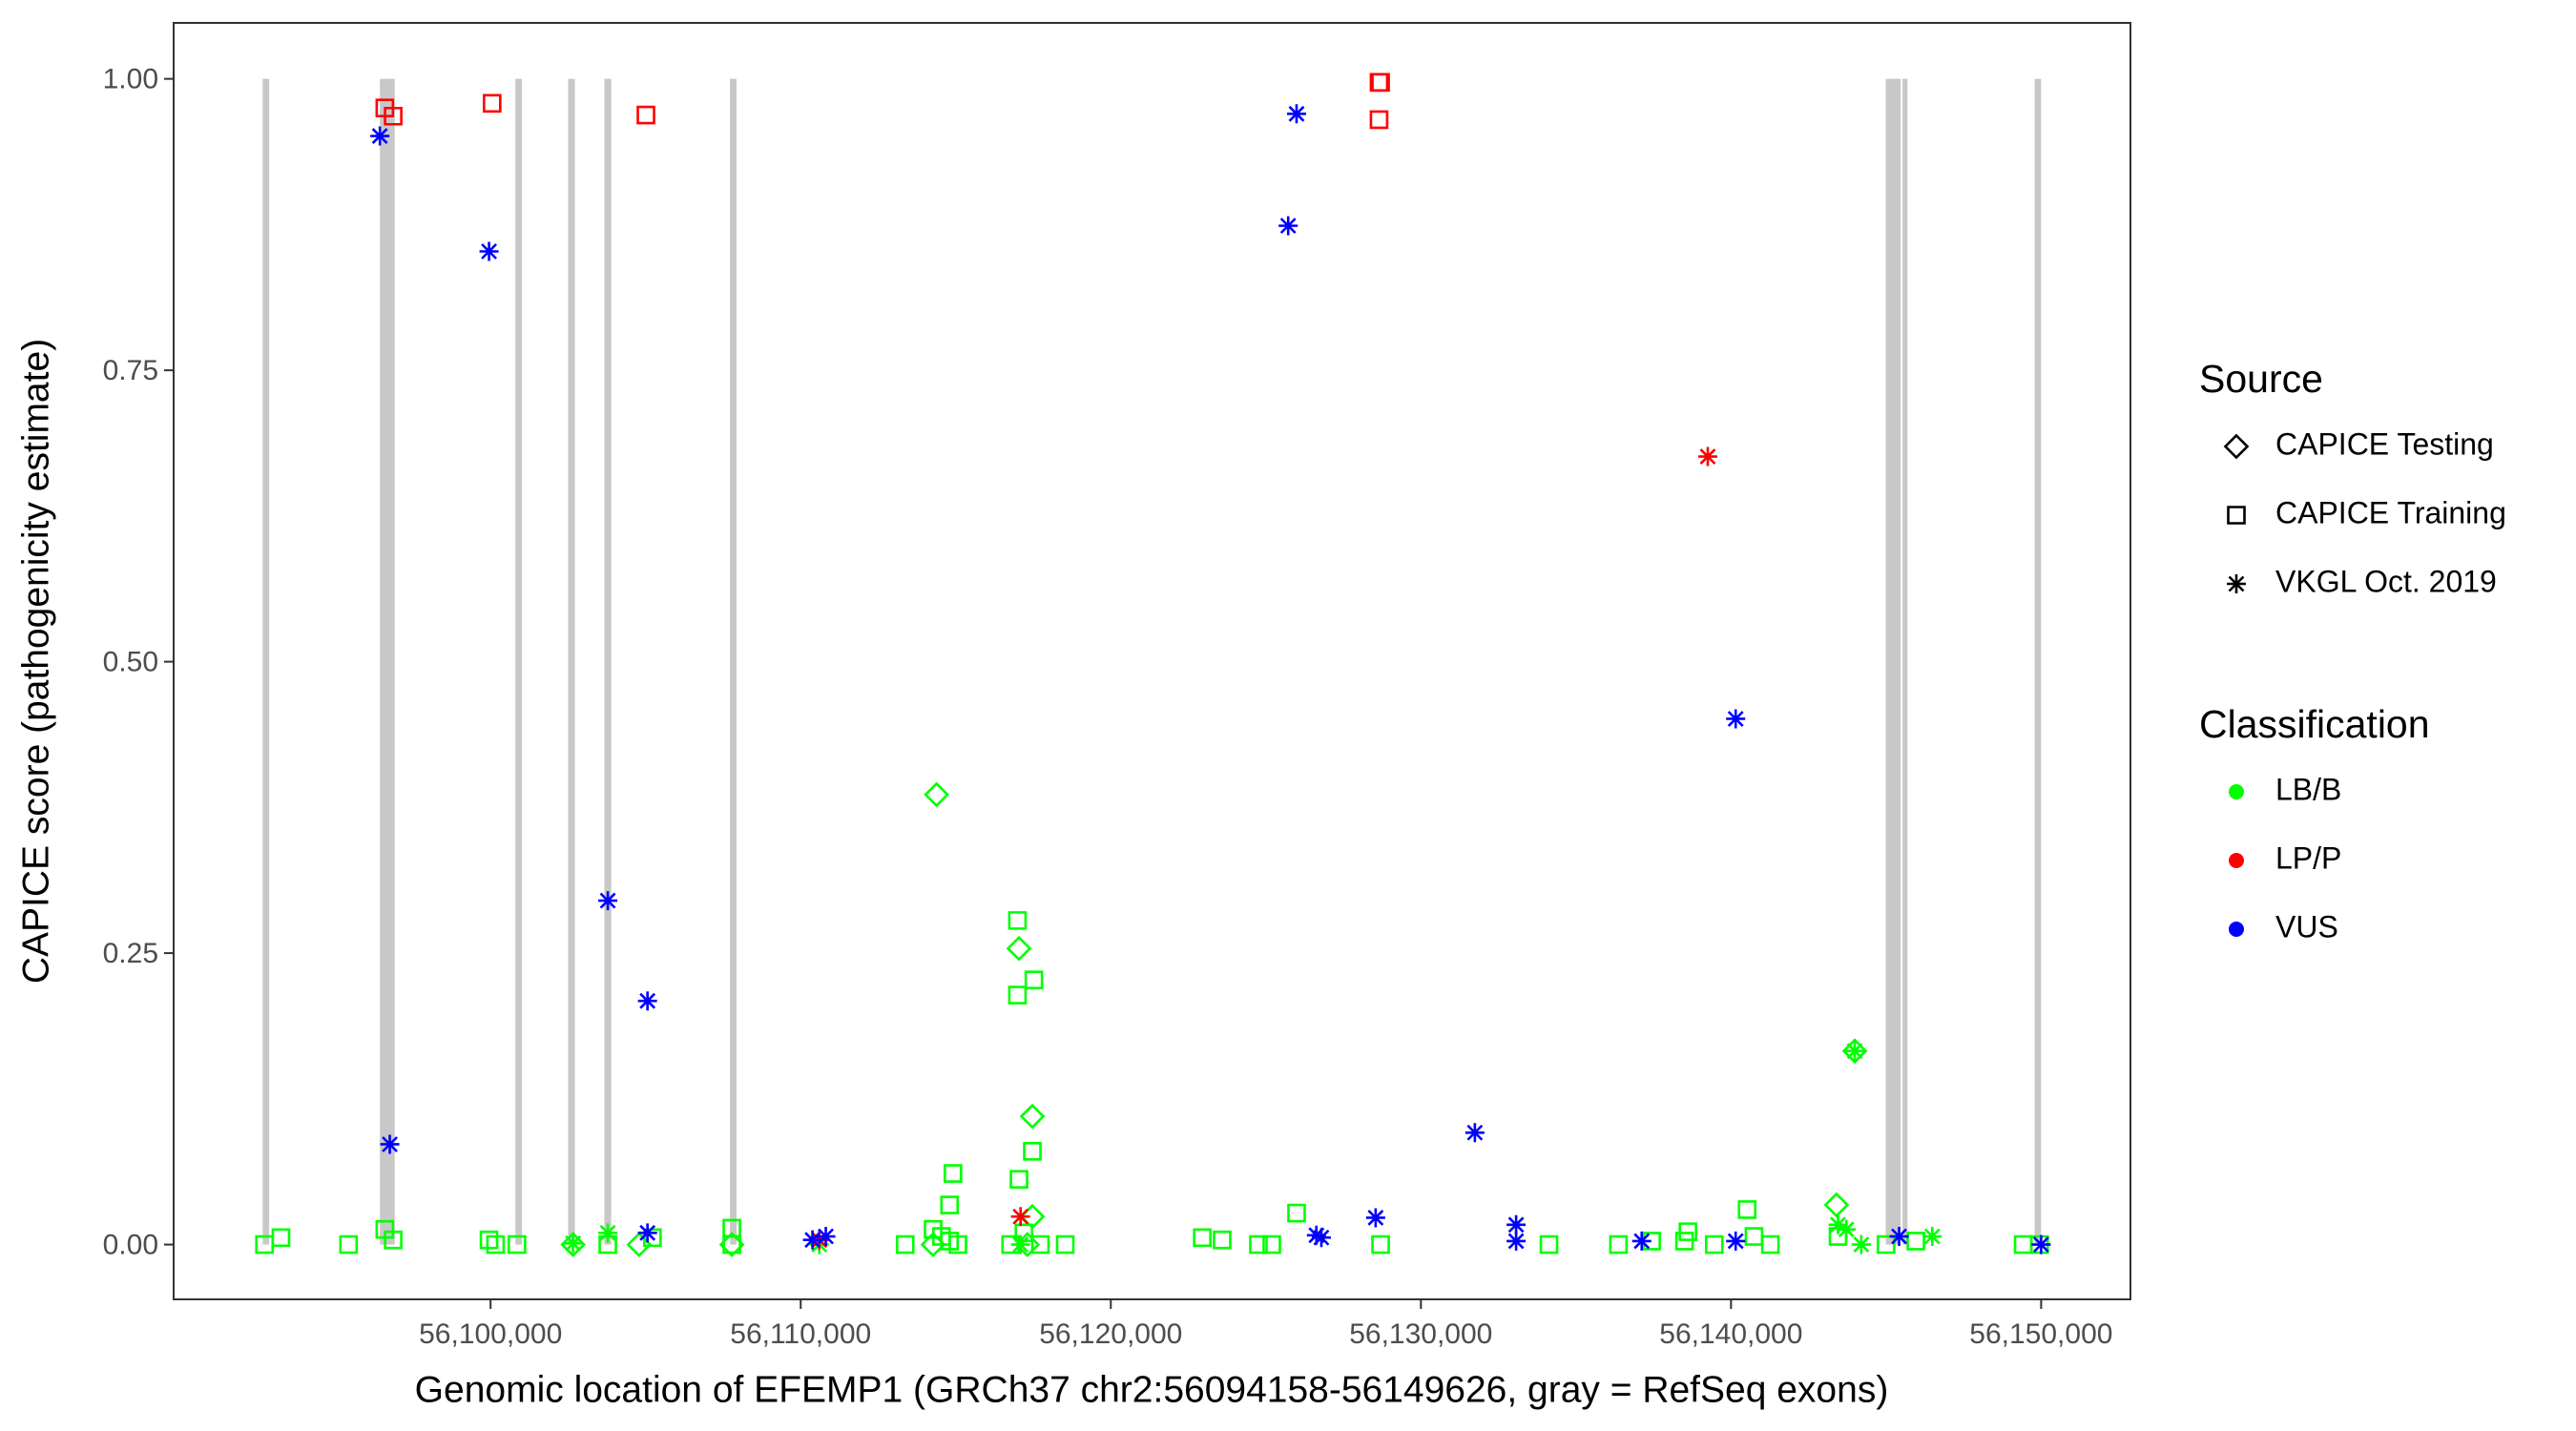 The height and width of the screenshot is (1431, 2576). What do you see at coordinates (1110, 1334) in the screenshot?
I see `x-tick-label: 56,120,000` at bounding box center [1110, 1334].